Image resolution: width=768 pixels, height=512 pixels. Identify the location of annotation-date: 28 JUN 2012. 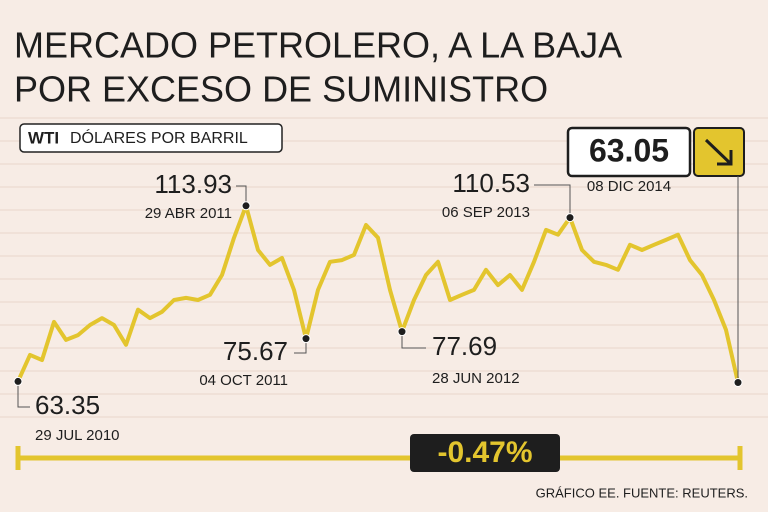
(476, 378).